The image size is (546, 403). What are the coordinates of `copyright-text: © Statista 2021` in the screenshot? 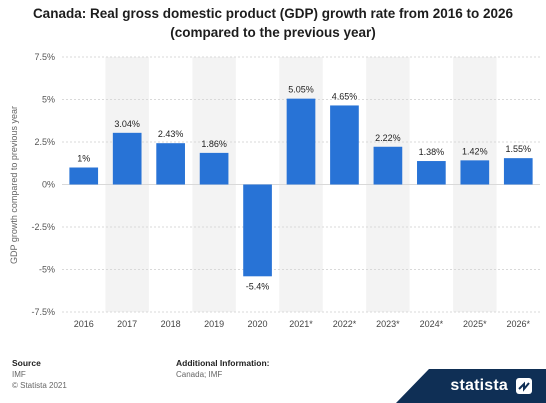 It's located at (39, 385).